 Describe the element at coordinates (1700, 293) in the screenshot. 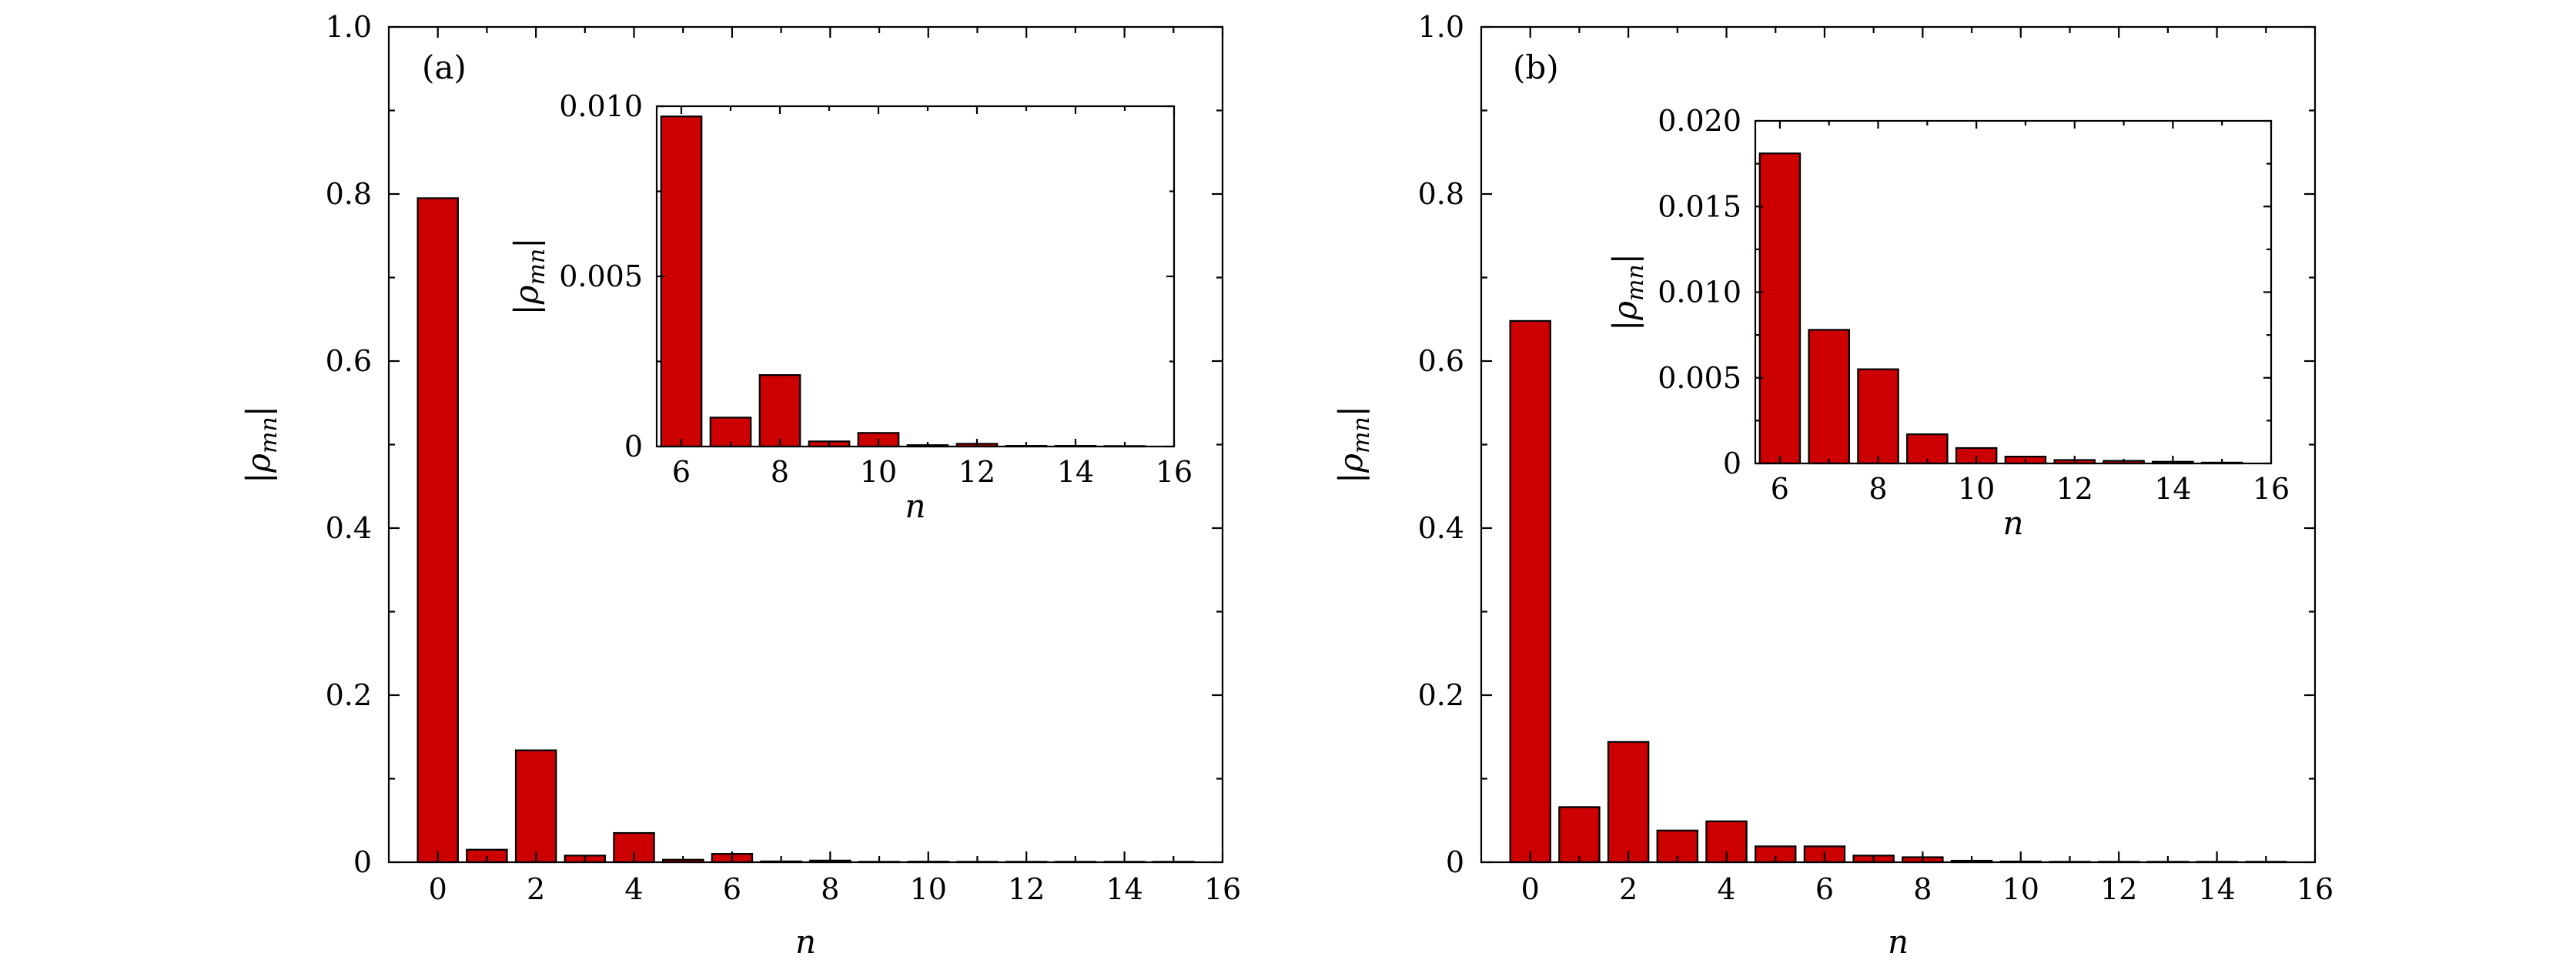

I see `panel-b-inset-ytick-label-2: 0.010` at that location.